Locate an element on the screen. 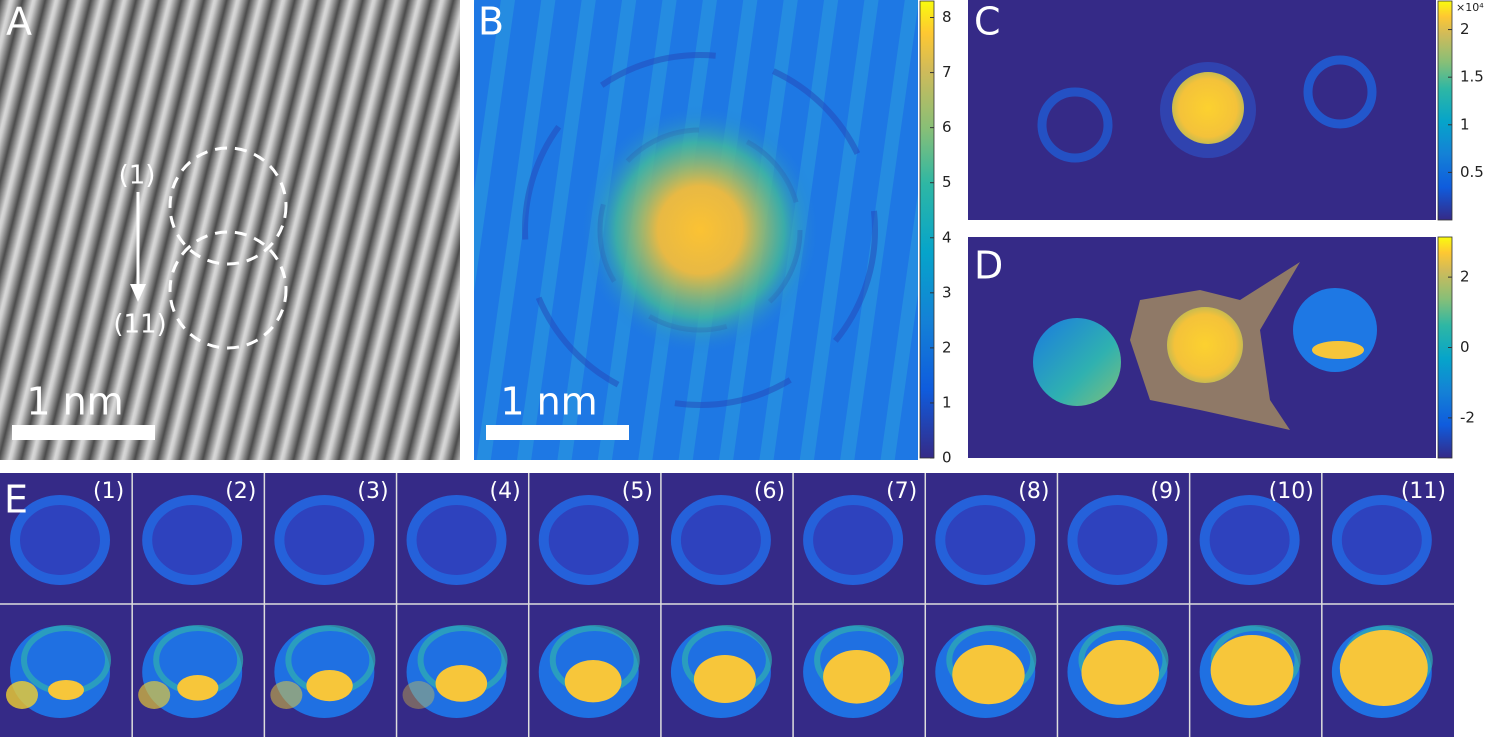 Image resolution: width=1490 pixels, height=738 pixels. colorbar-tick-label: 4 is located at coordinates (947, 237).